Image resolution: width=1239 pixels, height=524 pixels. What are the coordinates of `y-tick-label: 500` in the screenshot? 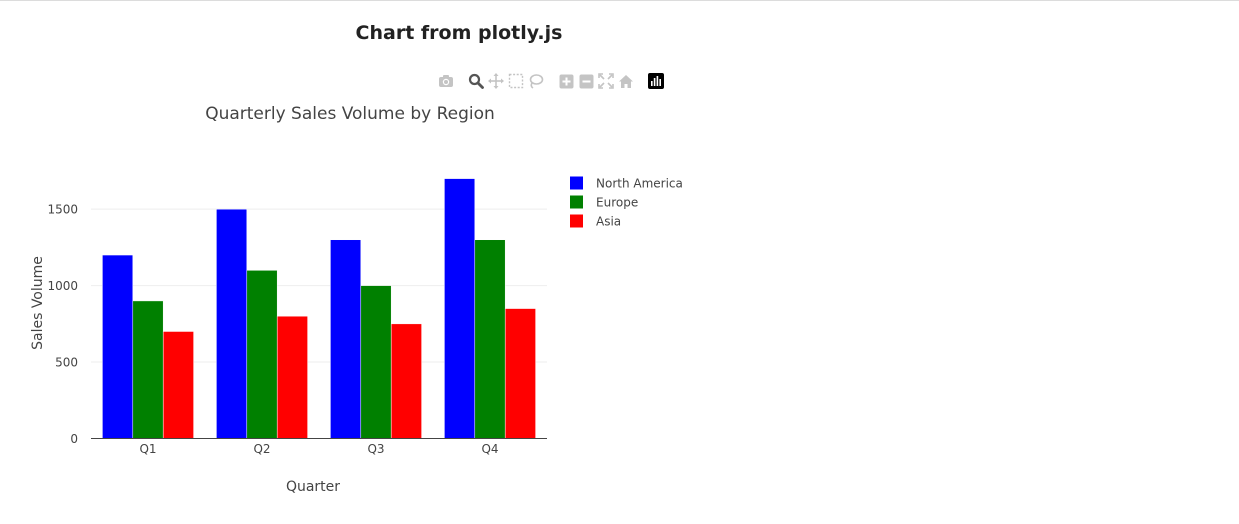 It's located at (66, 363).